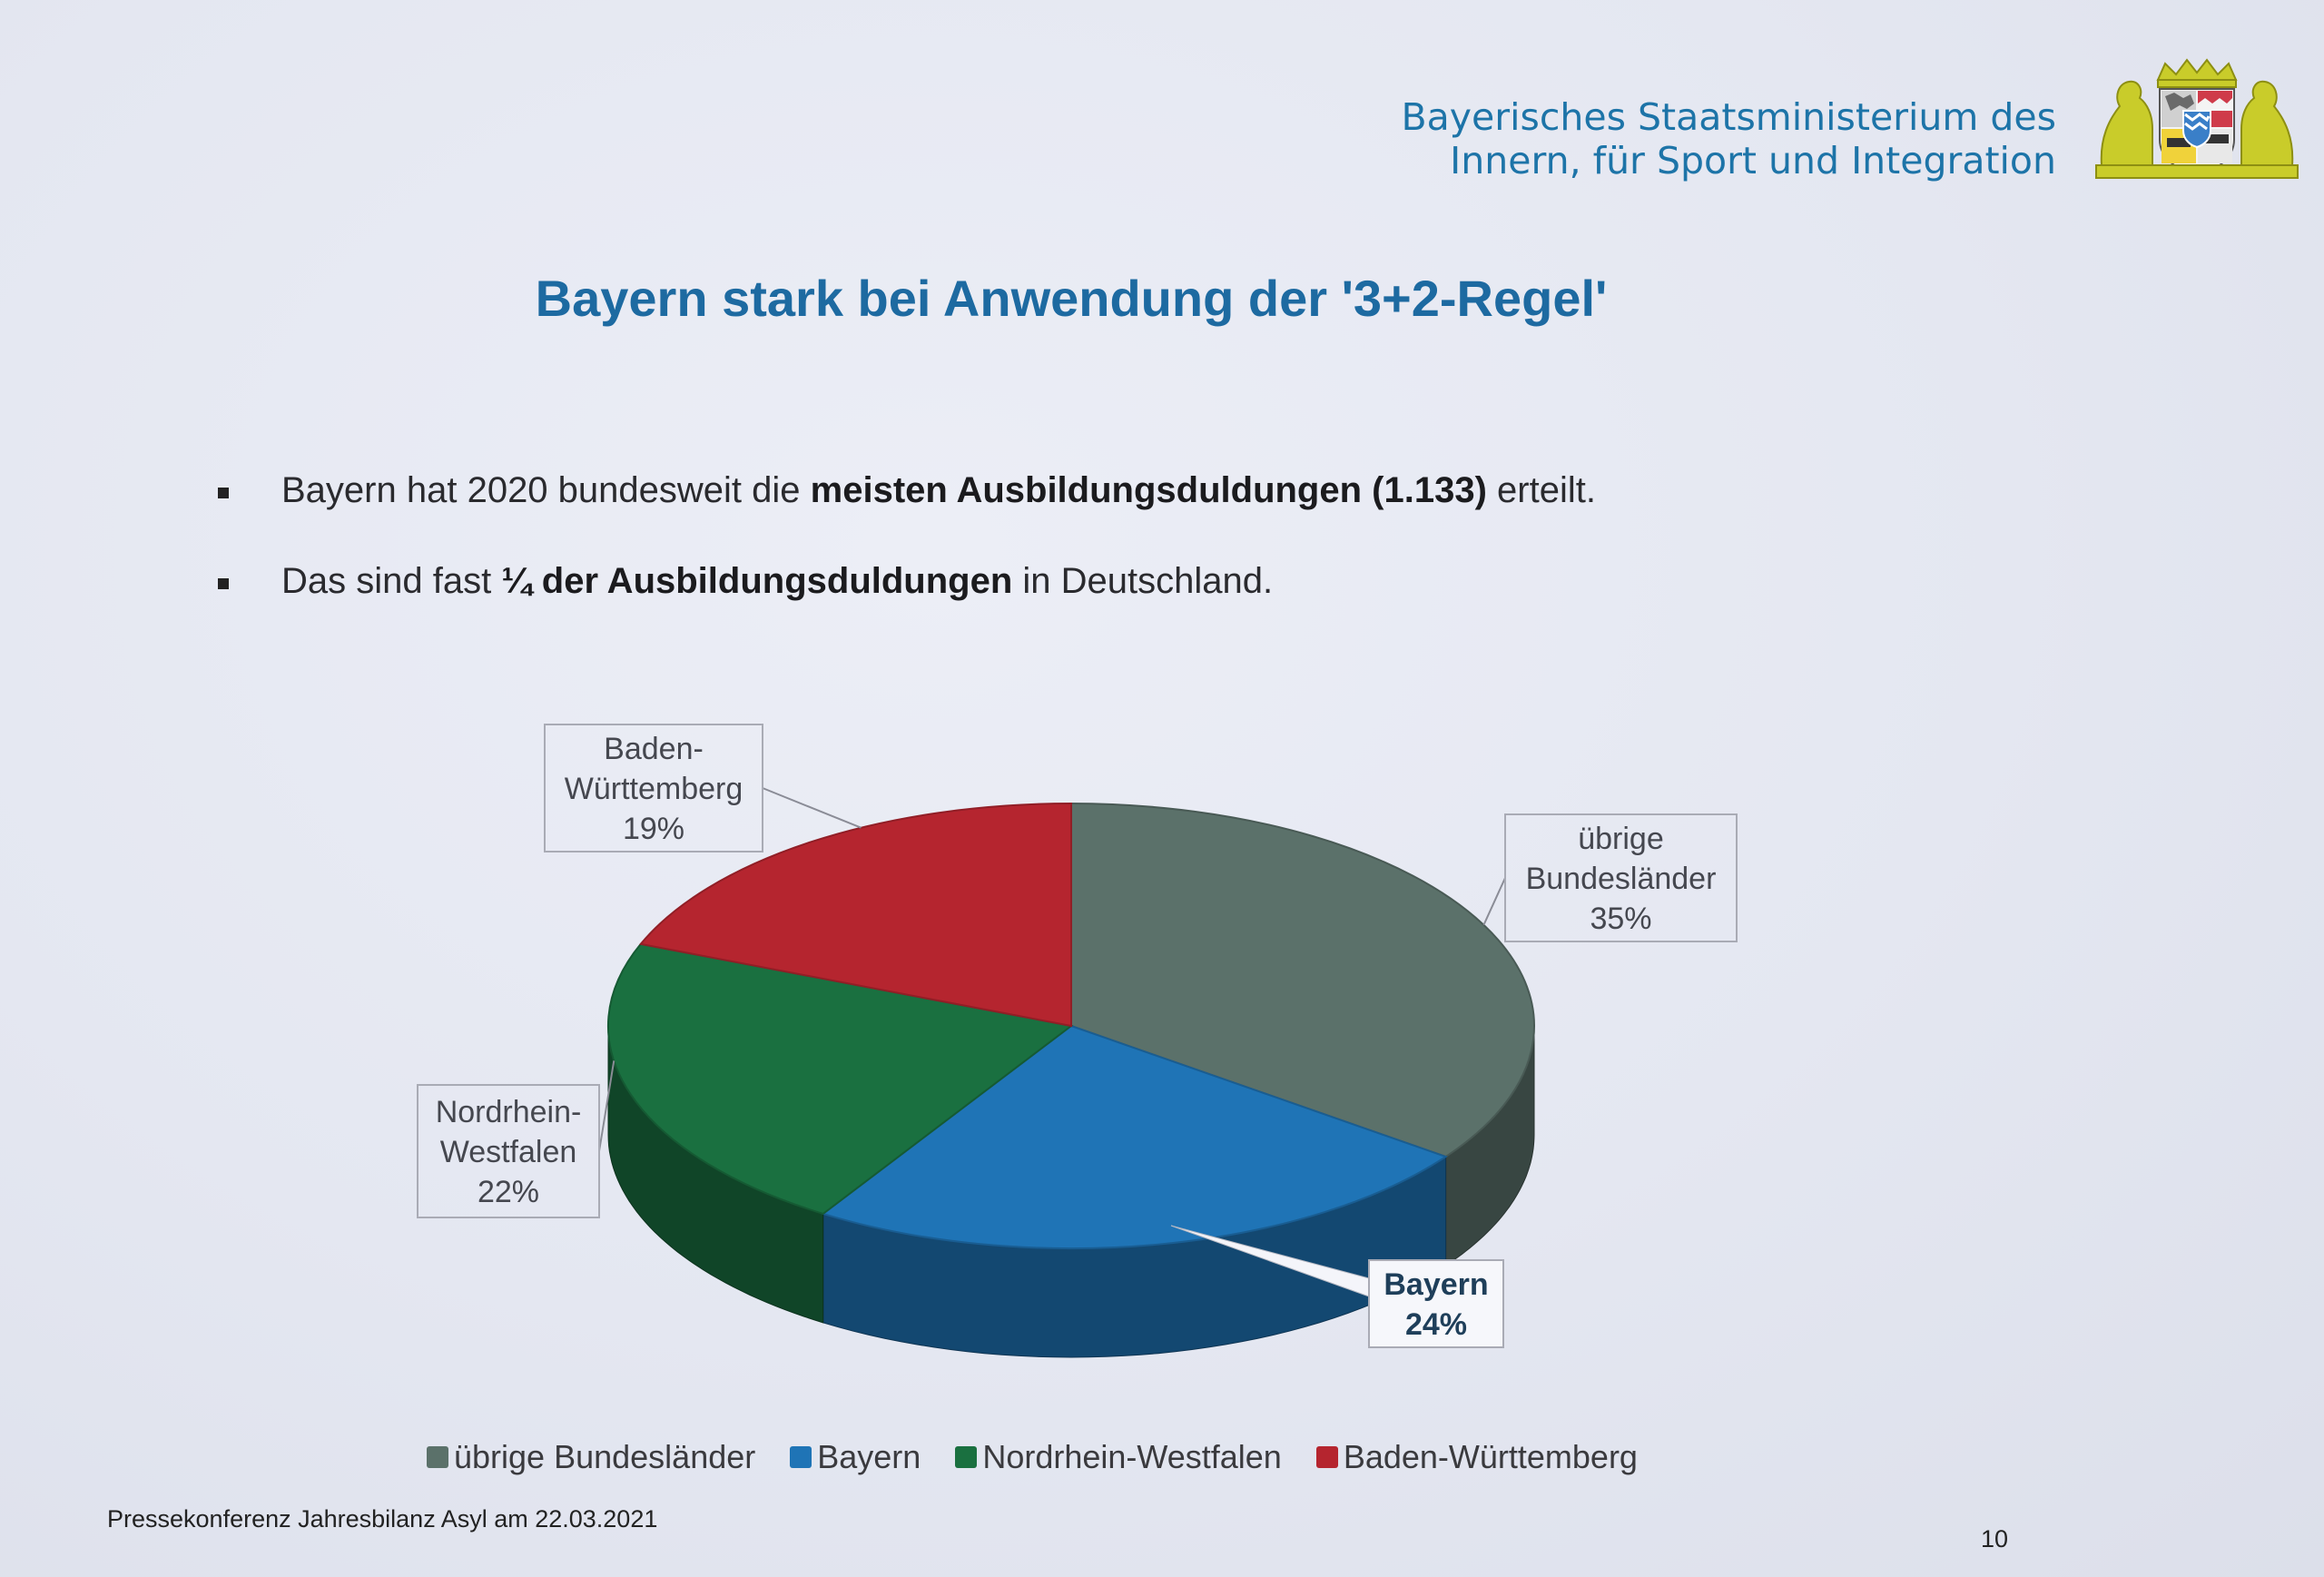  I want to click on callout-box-nordrhein-westfalen, so click(508, 1151).